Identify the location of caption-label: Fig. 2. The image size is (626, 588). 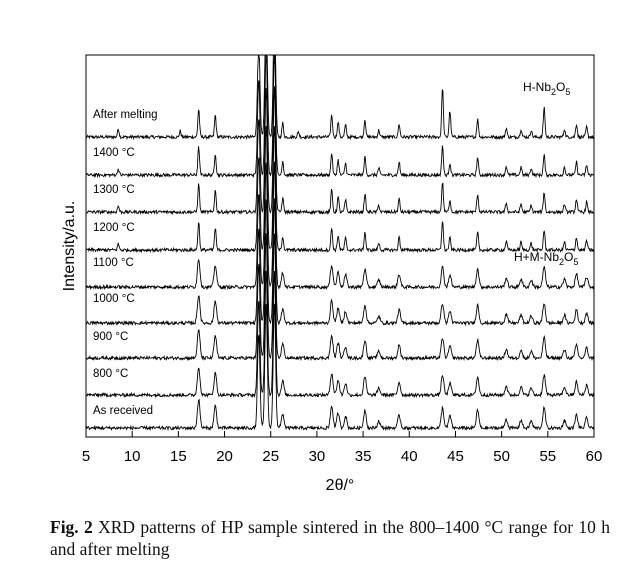
(71, 527).